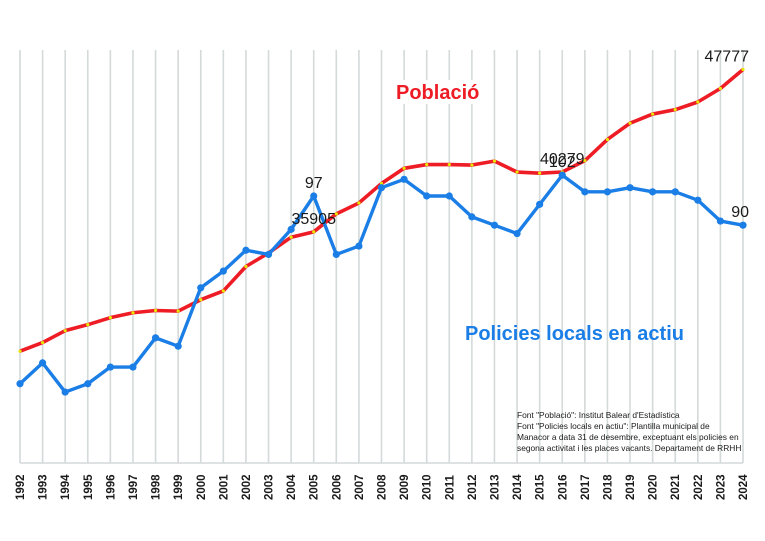  Describe the element at coordinates (292, 487) in the screenshot. I see `x-tick-label: 2004` at that location.